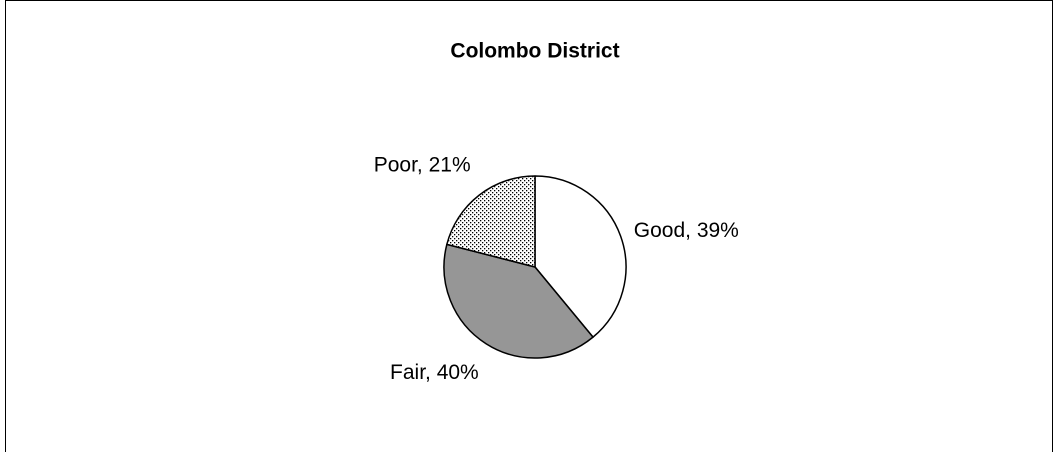 The image size is (1059, 452). I want to click on data-label: Poor, 21%, so click(422, 165).